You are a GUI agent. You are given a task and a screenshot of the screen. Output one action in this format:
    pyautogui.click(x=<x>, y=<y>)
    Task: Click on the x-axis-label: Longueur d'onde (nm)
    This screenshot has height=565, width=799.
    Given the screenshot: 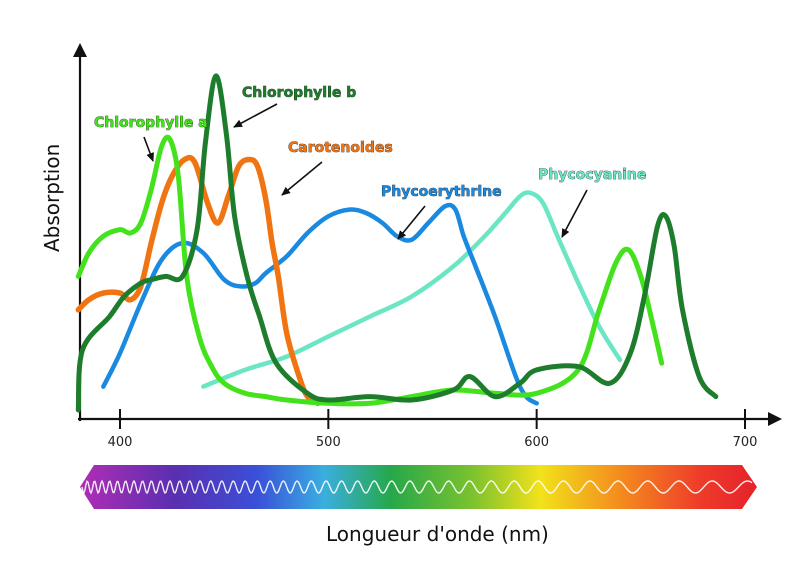 What is the action you would take?
    pyautogui.click(x=437, y=534)
    